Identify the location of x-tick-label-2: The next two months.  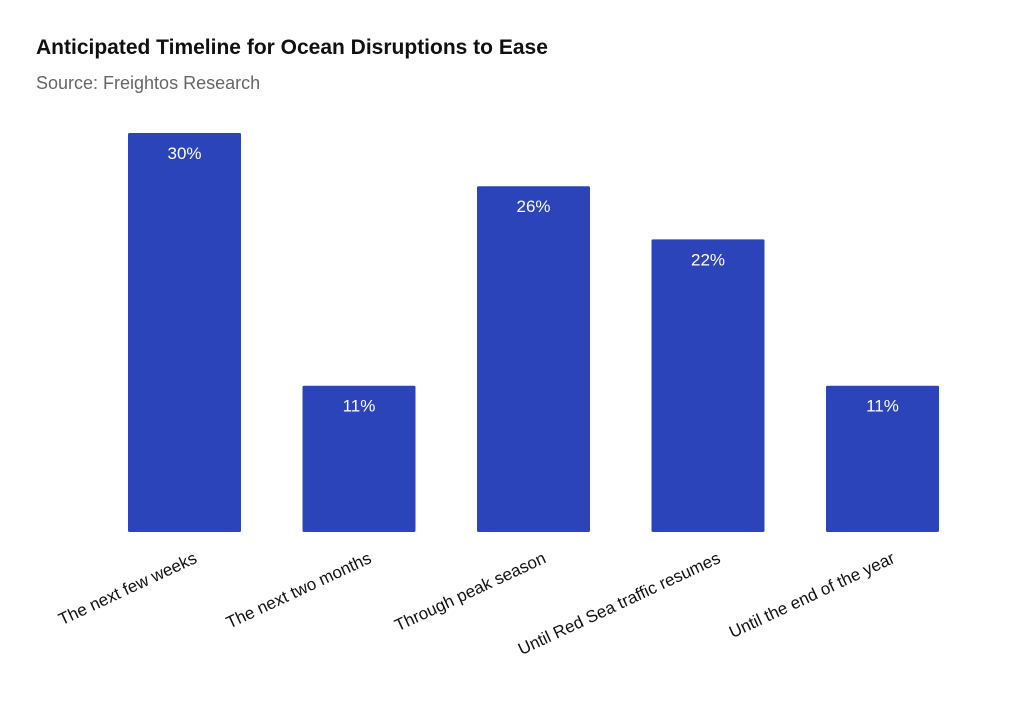
(298, 590).